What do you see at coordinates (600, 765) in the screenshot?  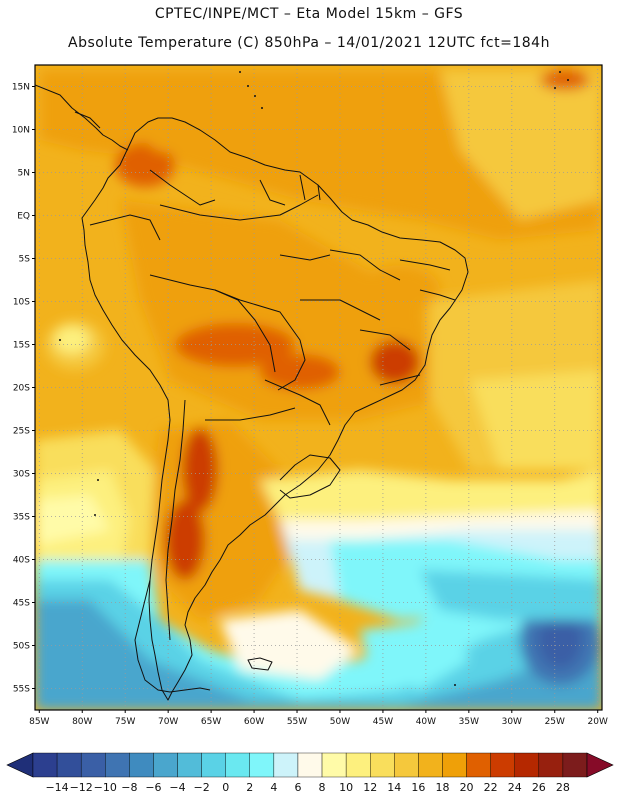 I see `colorbar-over-arrow` at bounding box center [600, 765].